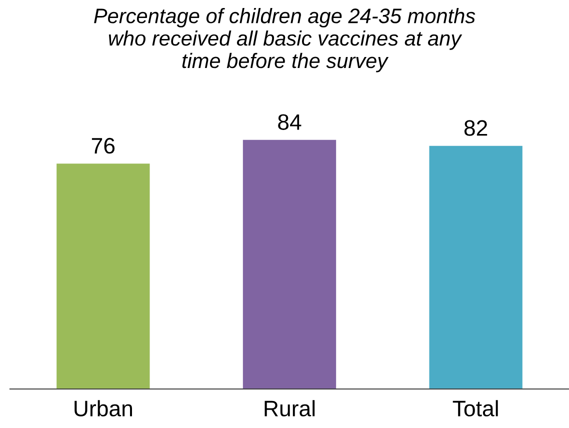 This screenshot has height=428, width=569. I want to click on data-label: 84, so click(290, 122).